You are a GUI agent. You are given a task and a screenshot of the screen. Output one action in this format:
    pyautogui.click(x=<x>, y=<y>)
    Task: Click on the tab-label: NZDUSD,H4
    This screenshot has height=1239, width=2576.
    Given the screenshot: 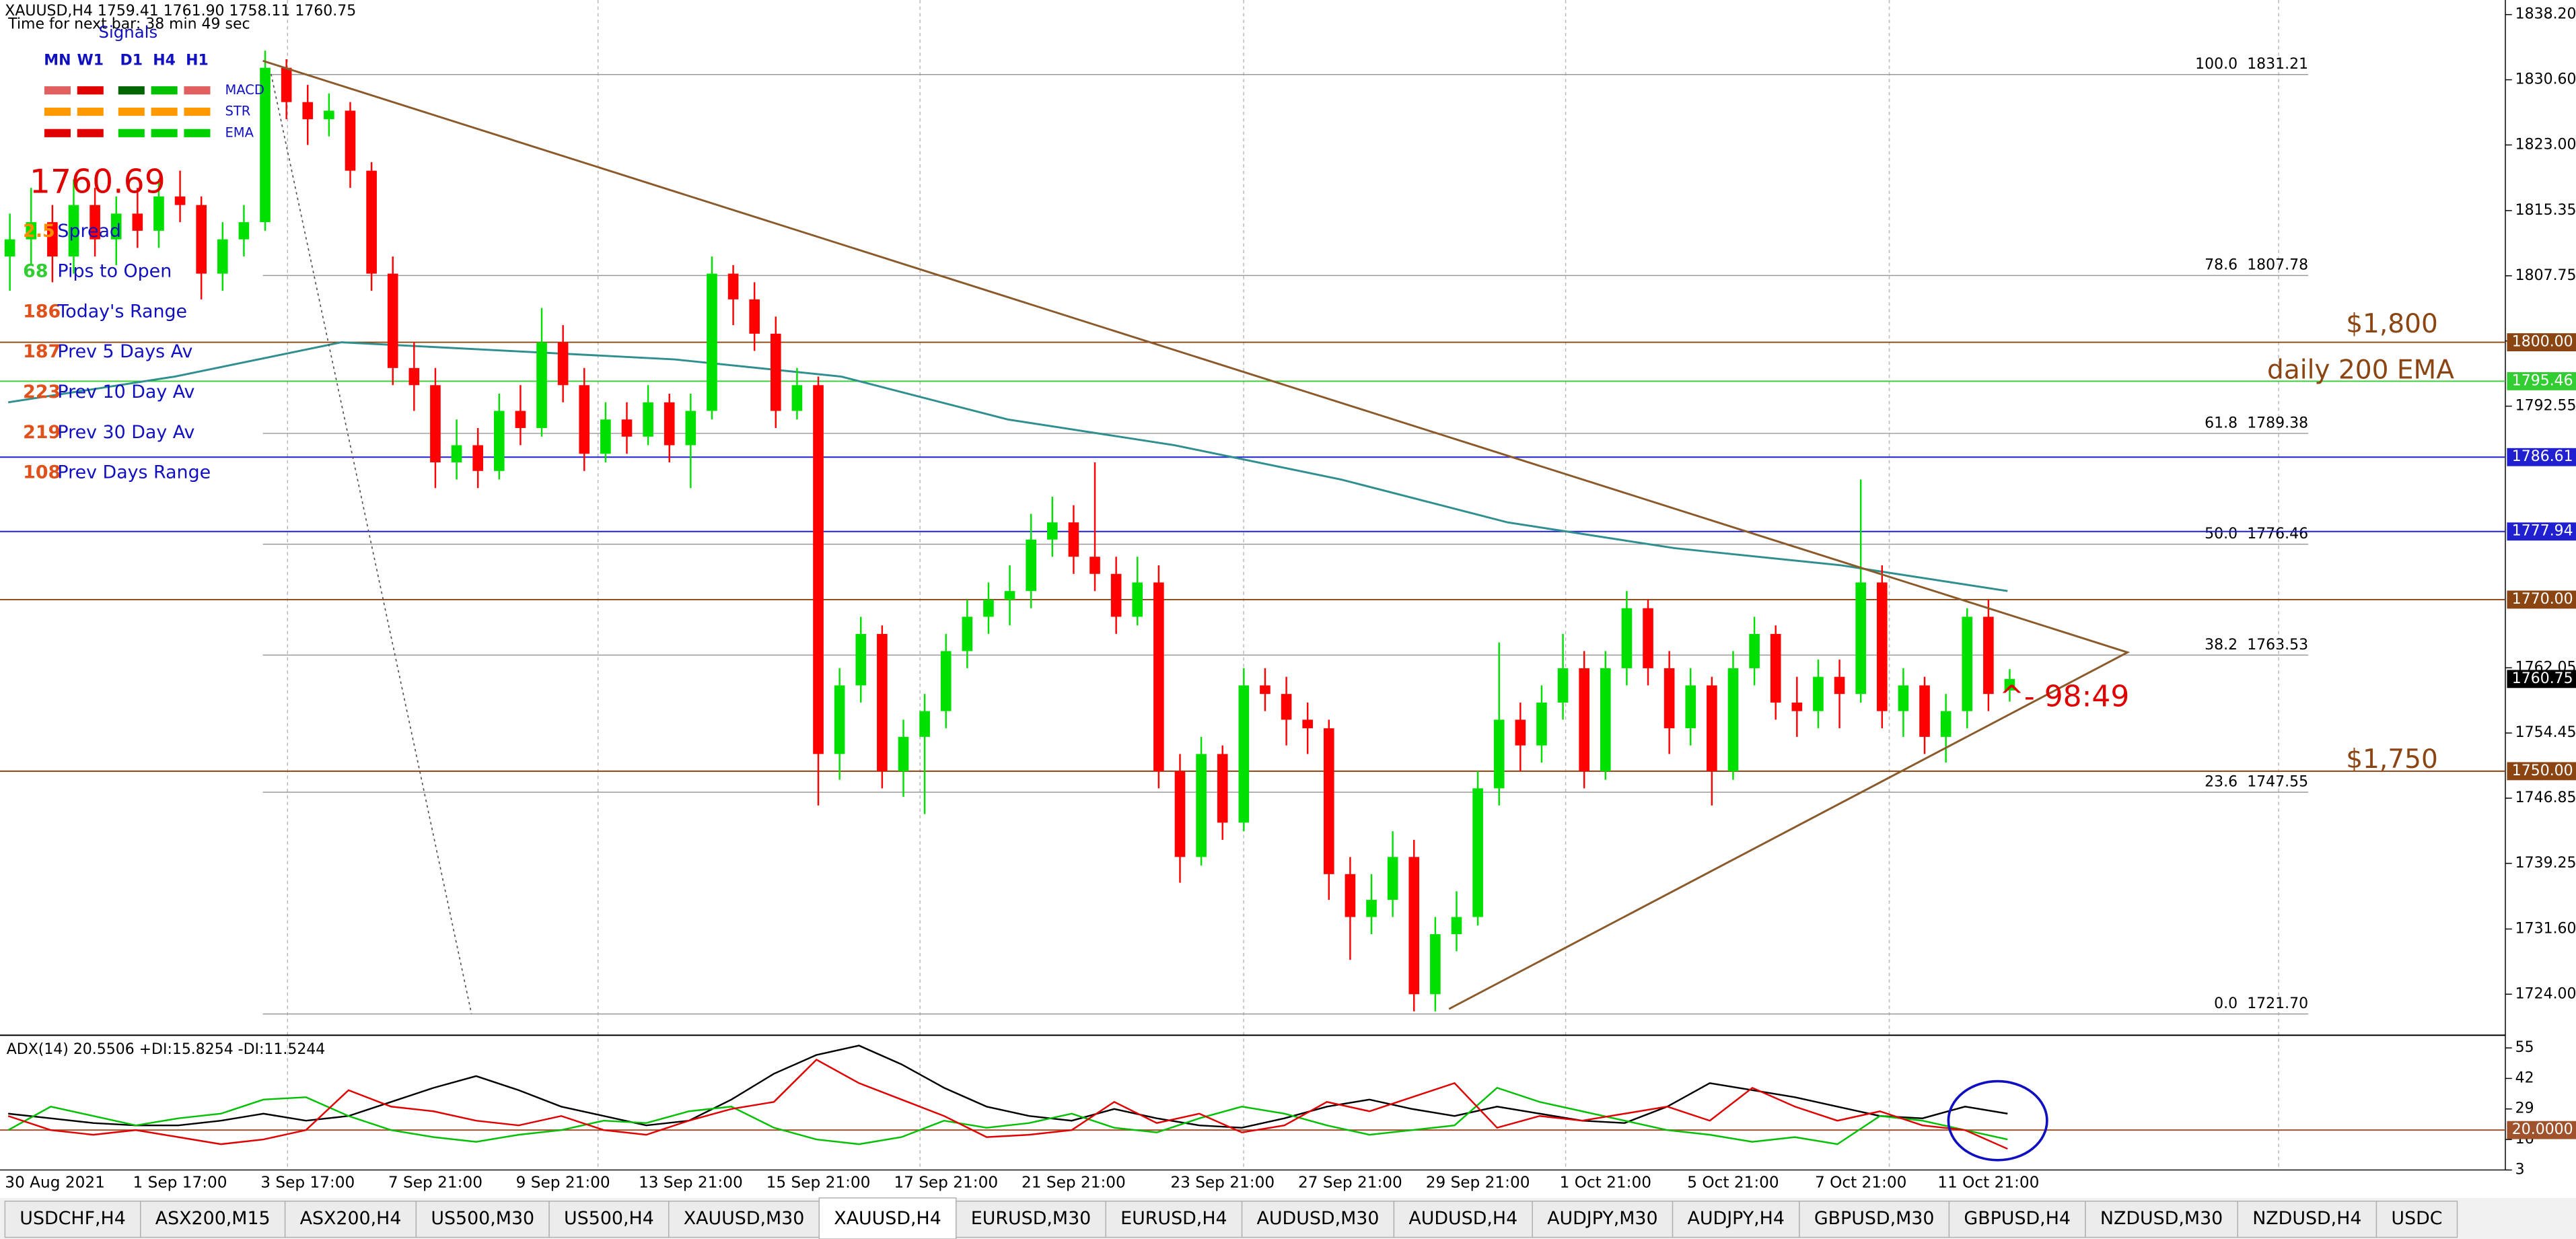 What is the action you would take?
    pyautogui.click(x=2306, y=1218)
    